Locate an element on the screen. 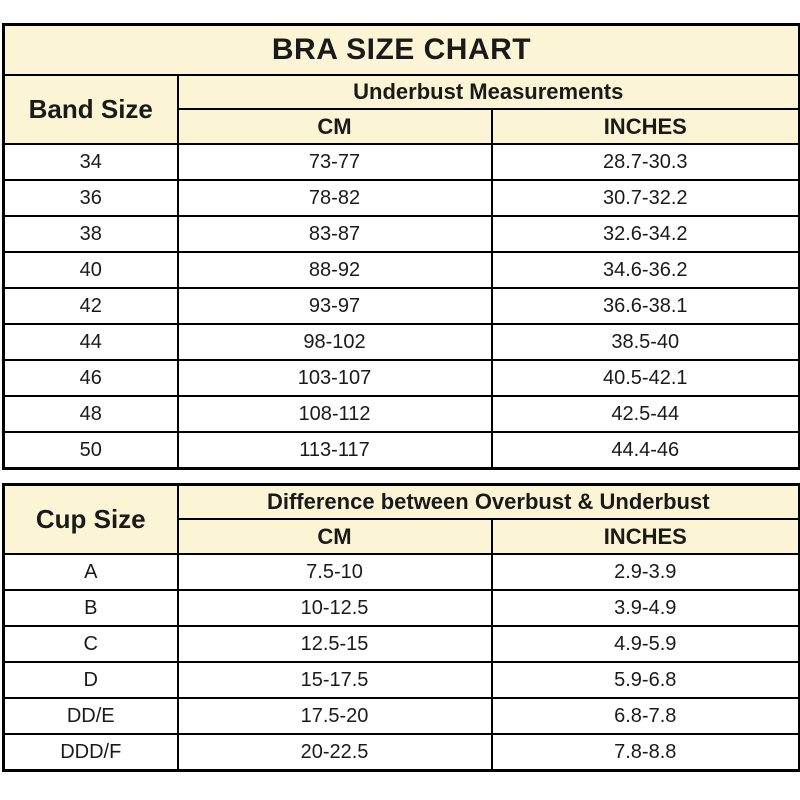 The height and width of the screenshot is (800, 800). table-row: DD/E 17.5-20 6.8-7.8 is located at coordinates (401, 716).